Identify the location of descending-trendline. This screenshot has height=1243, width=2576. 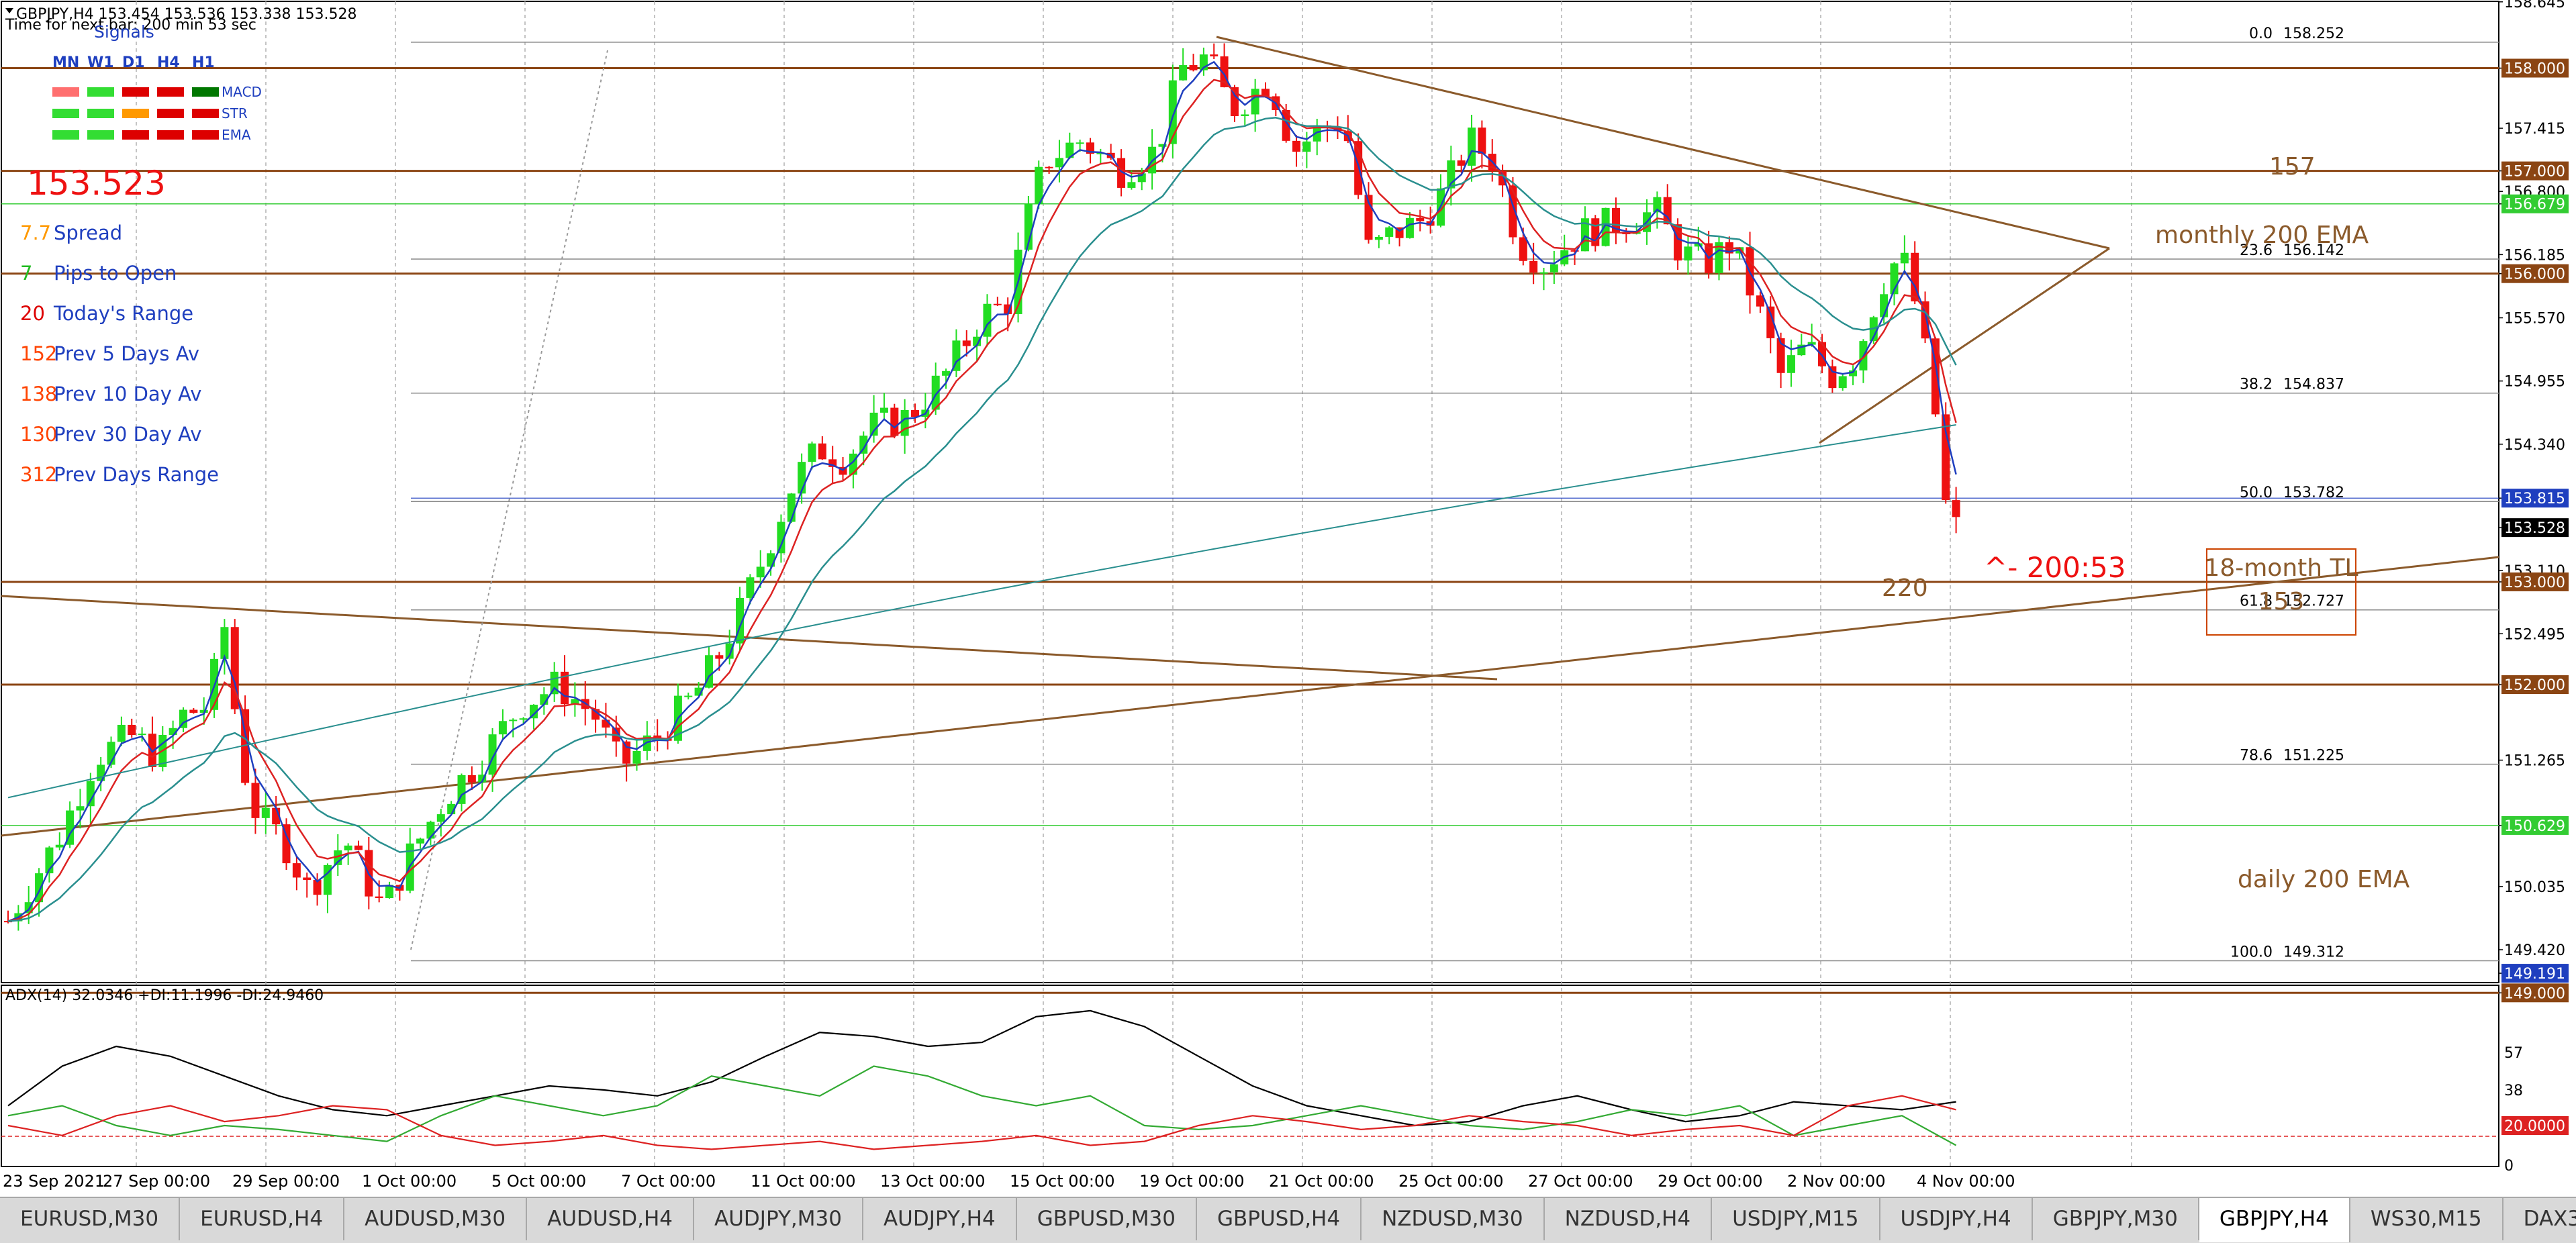
(1663, 143).